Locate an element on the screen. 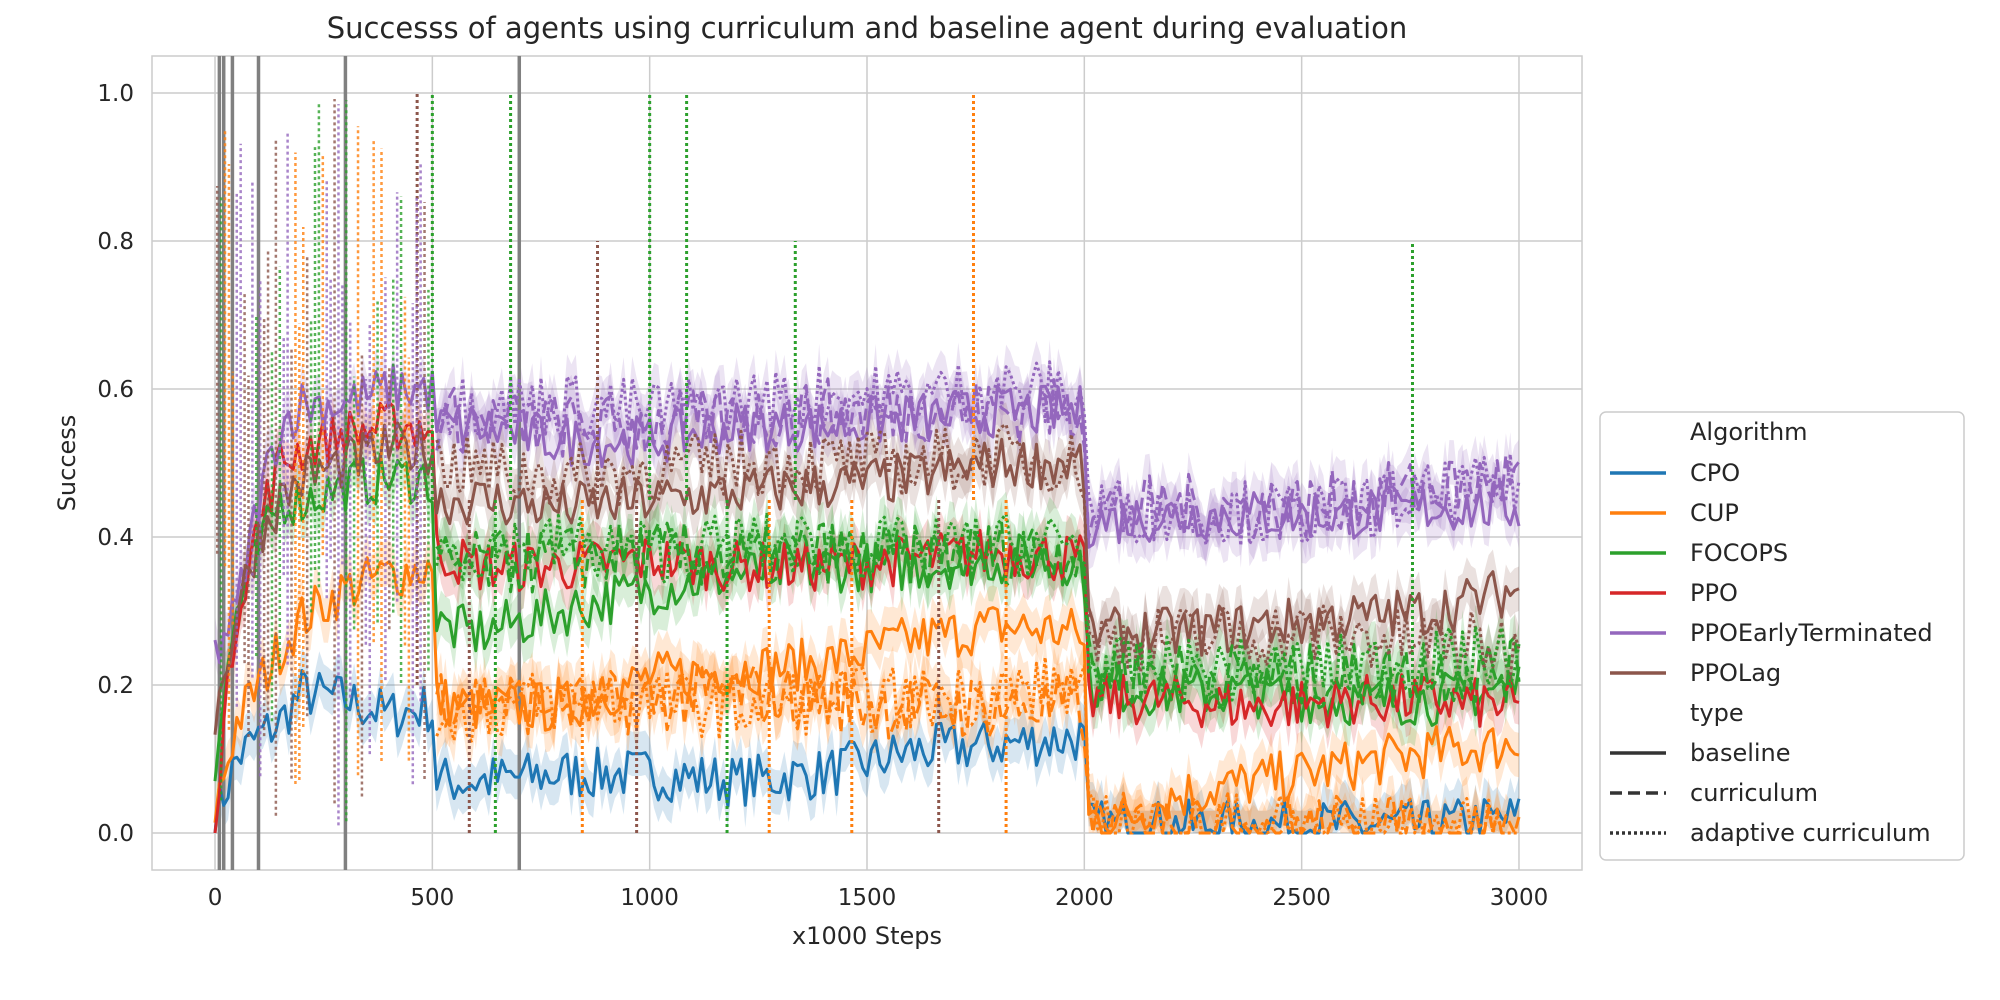  x-tick-label: 0 is located at coordinates (215, 898).